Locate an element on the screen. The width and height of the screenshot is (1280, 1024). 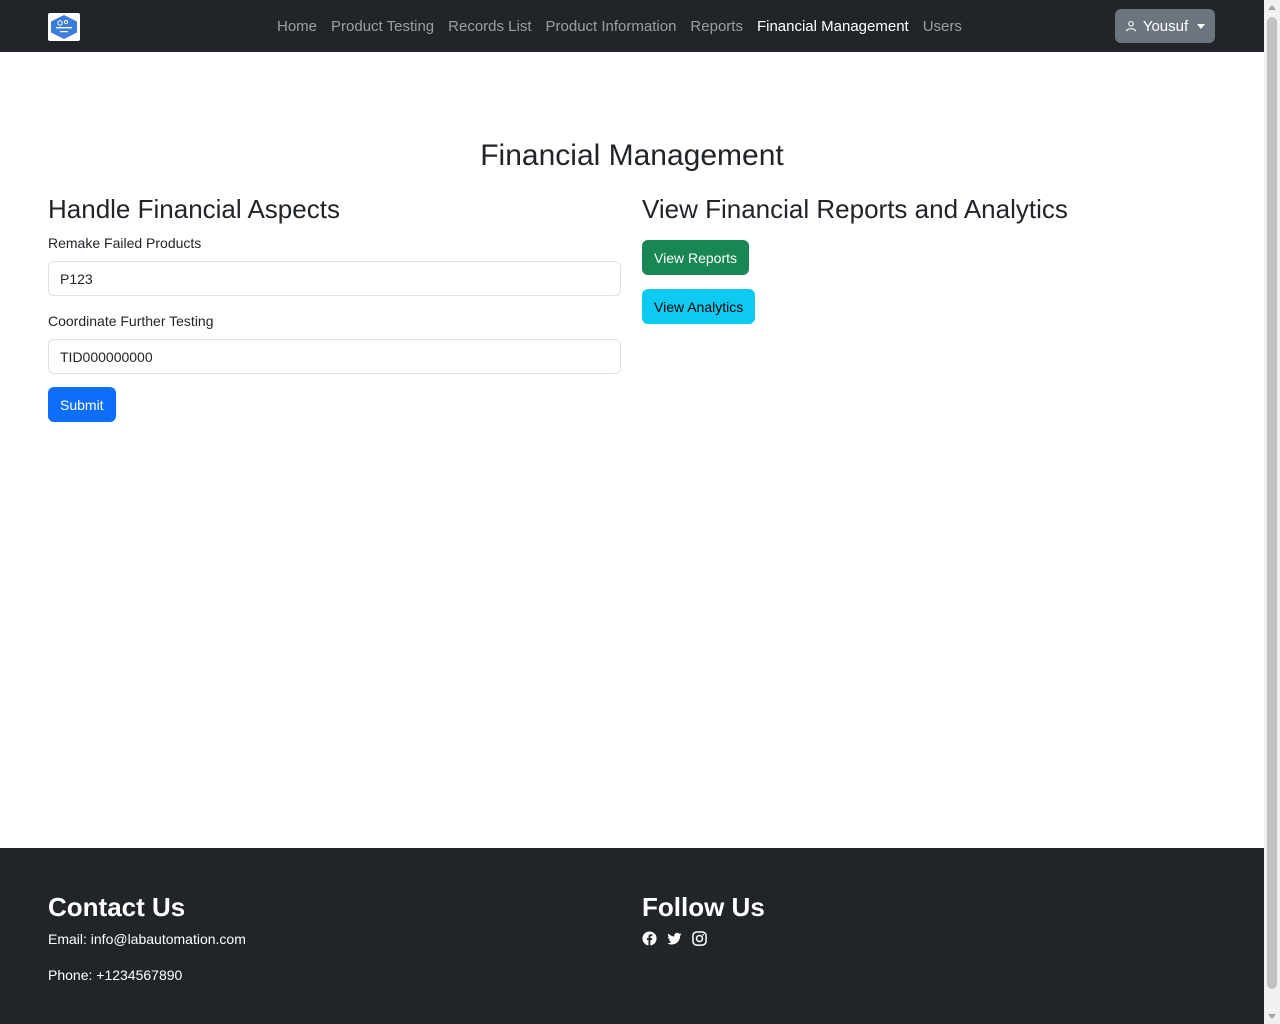
user-menu-button: Yousuf is located at coordinates (1165, 26).